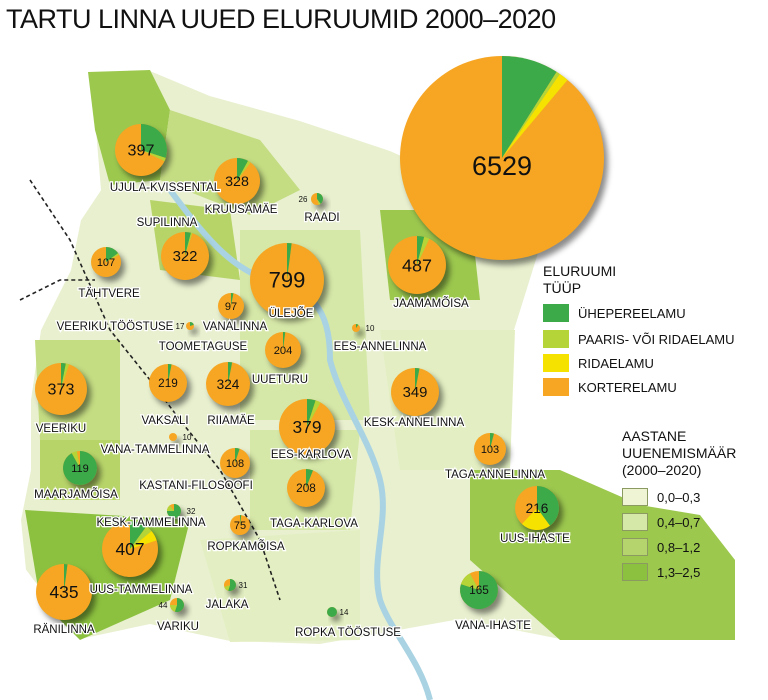 This screenshot has width=768, height=700. What do you see at coordinates (243, 585) in the screenshot?
I see `district-value: 31` at bounding box center [243, 585].